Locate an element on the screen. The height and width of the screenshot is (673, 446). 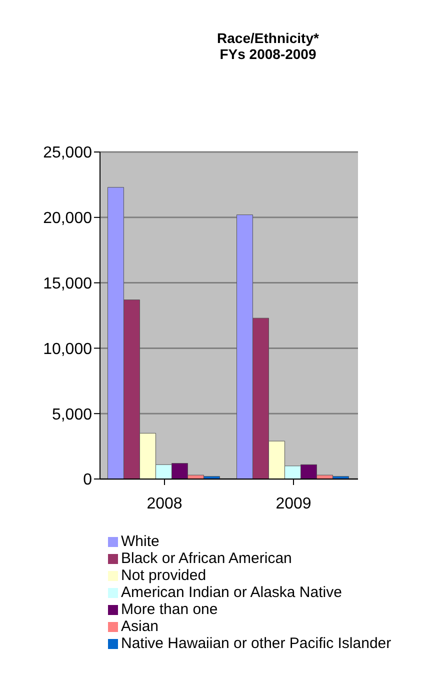
legend-label: Black or African American is located at coordinates (206, 558).